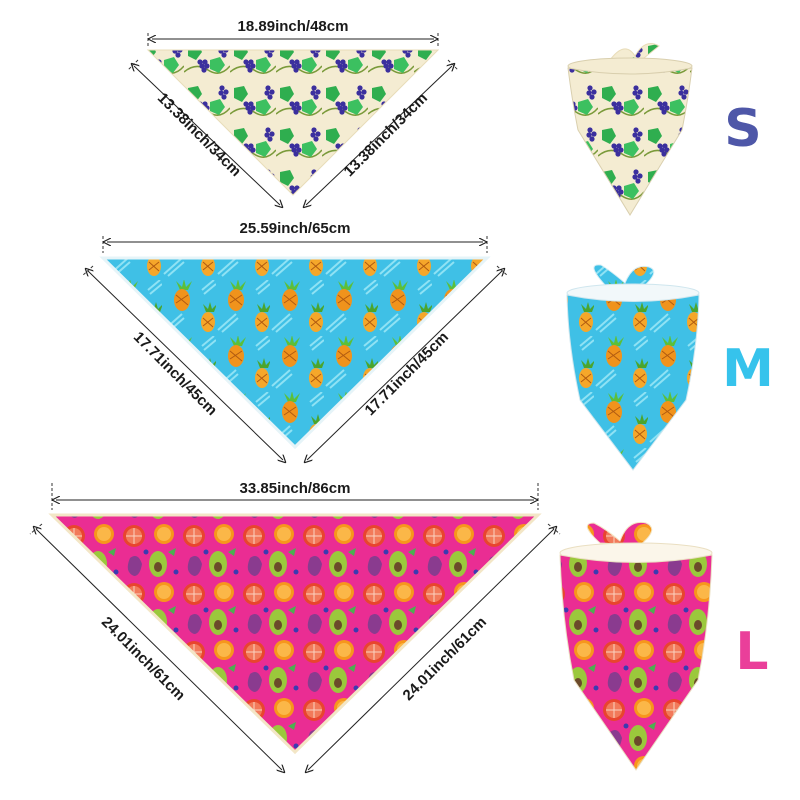 This screenshot has width=800, height=800. I want to click on size-l-width-label: 33.85inch/86cm, so click(295, 488).